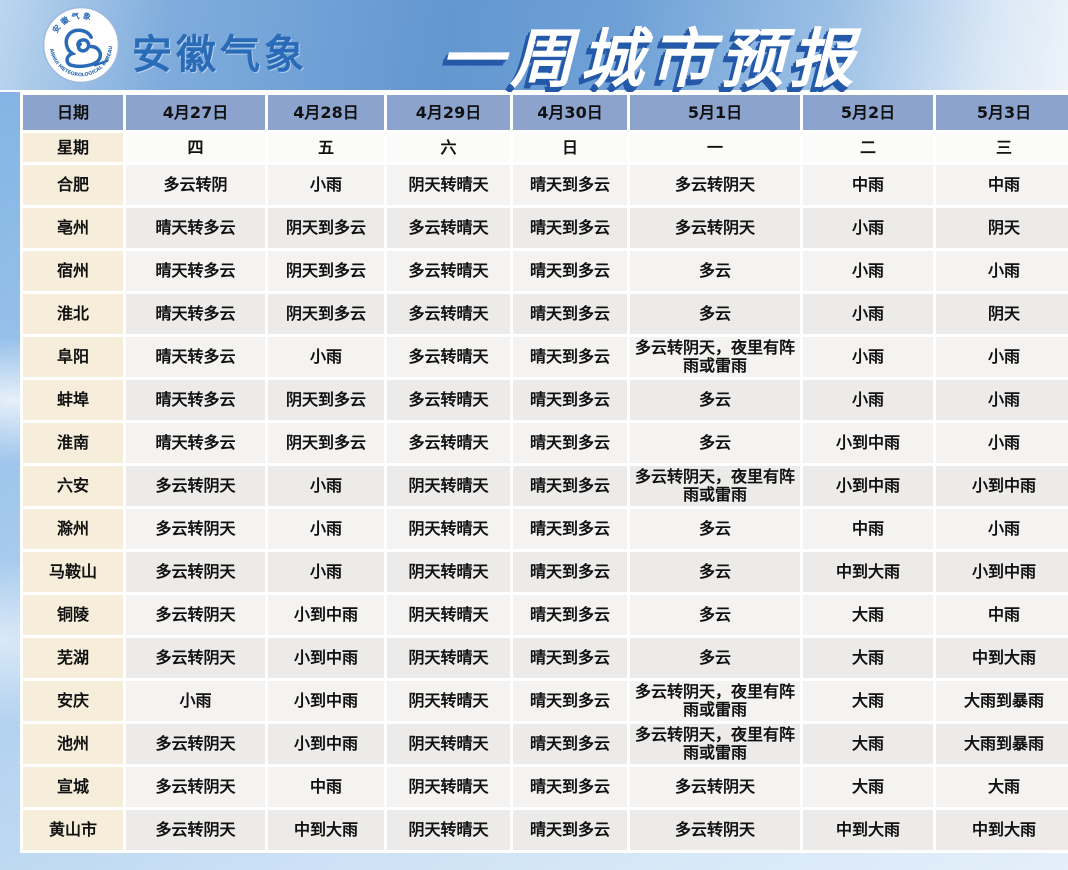 This screenshot has width=1068, height=870. What do you see at coordinates (326, 147) in the screenshot?
I see `weekday-cell: 五` at bounding box center [326, 147].